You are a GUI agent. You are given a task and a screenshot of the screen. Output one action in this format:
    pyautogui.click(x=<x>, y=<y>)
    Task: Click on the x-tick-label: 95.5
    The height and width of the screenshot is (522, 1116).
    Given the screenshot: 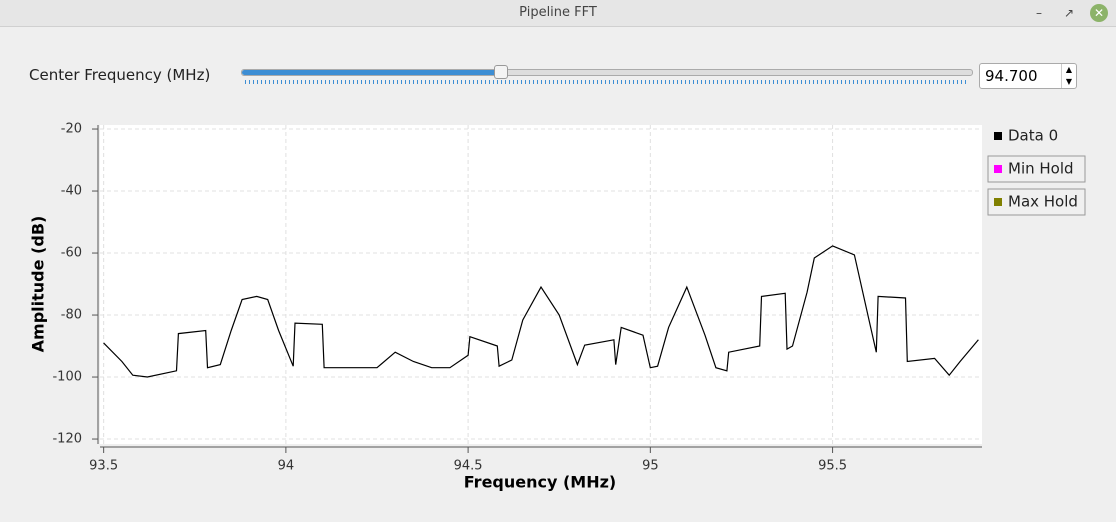 What is the action you would take?
    pyautogui.click(x=832, y=466)
    